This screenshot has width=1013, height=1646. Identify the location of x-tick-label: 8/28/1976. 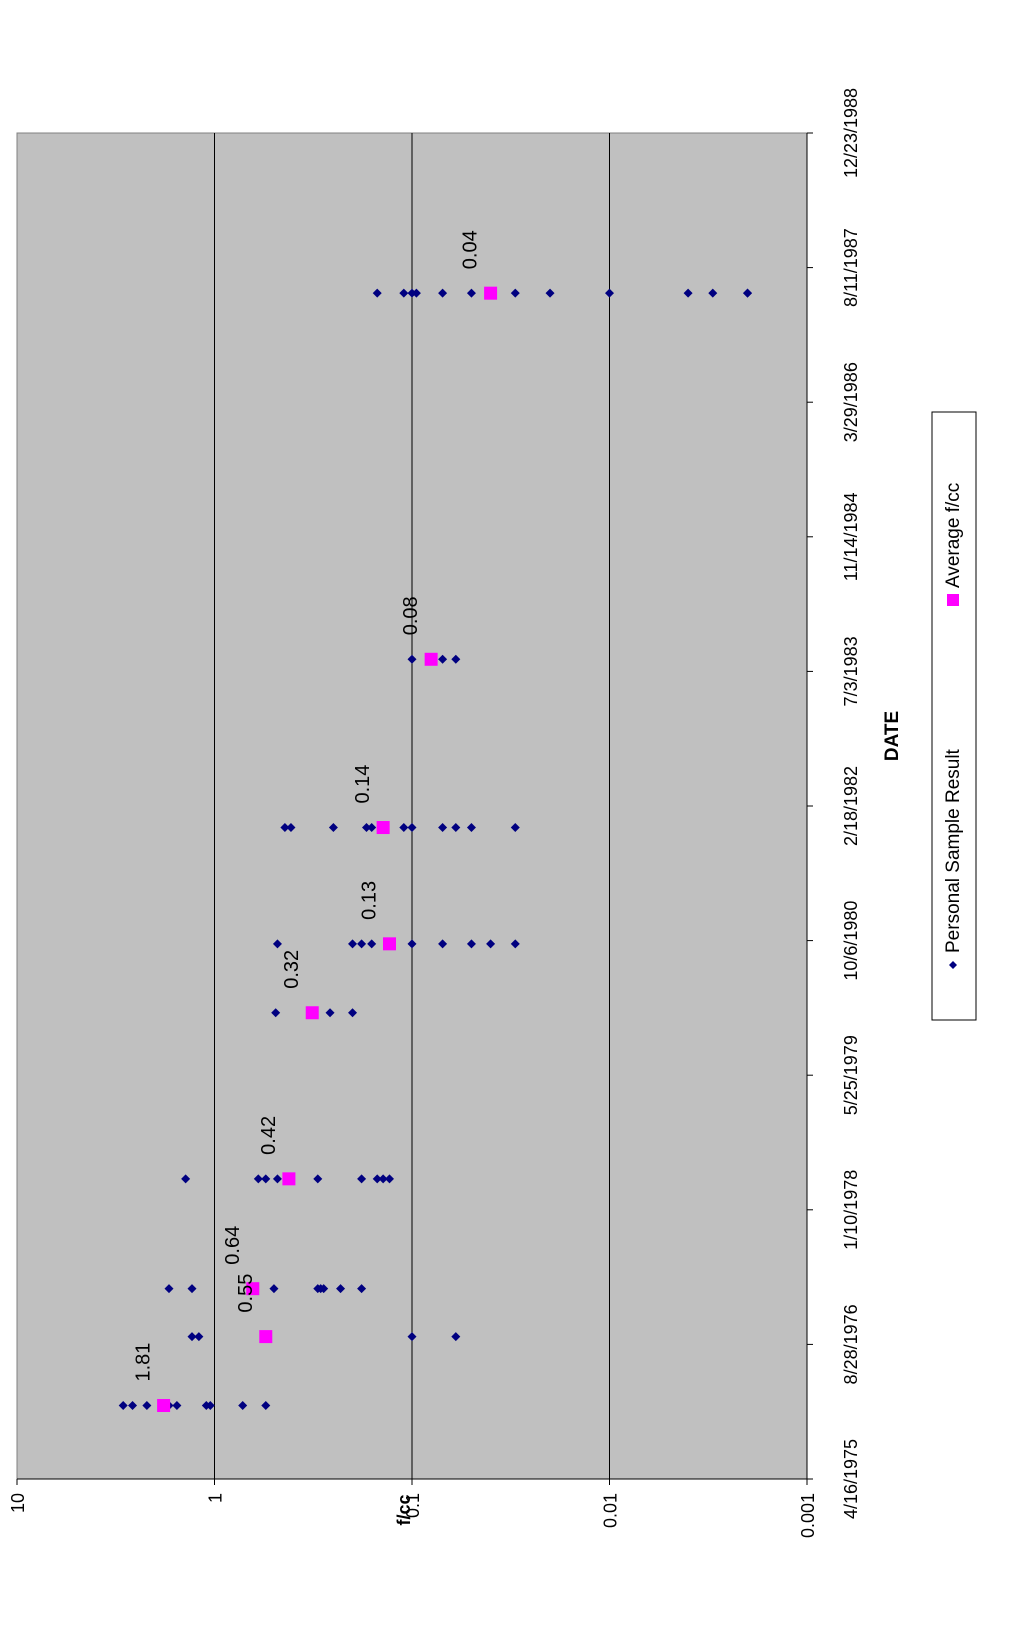
(851, 1344).